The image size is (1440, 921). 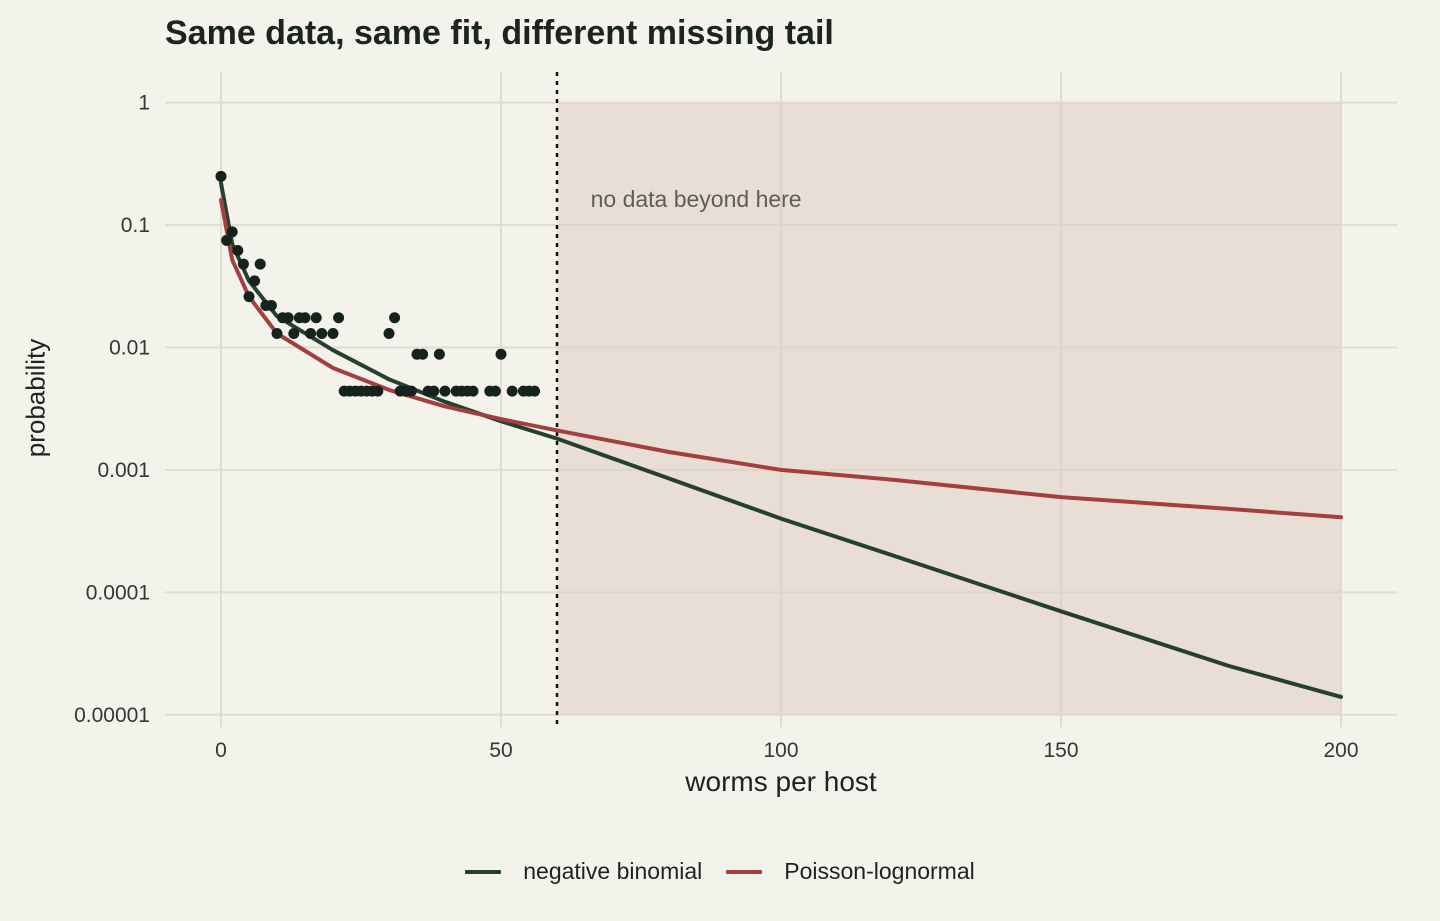 What do you see at coordinates (135, 225) in the screenshot?
I see `y-tick-label: 0.1` at bounding box center [135, 225].